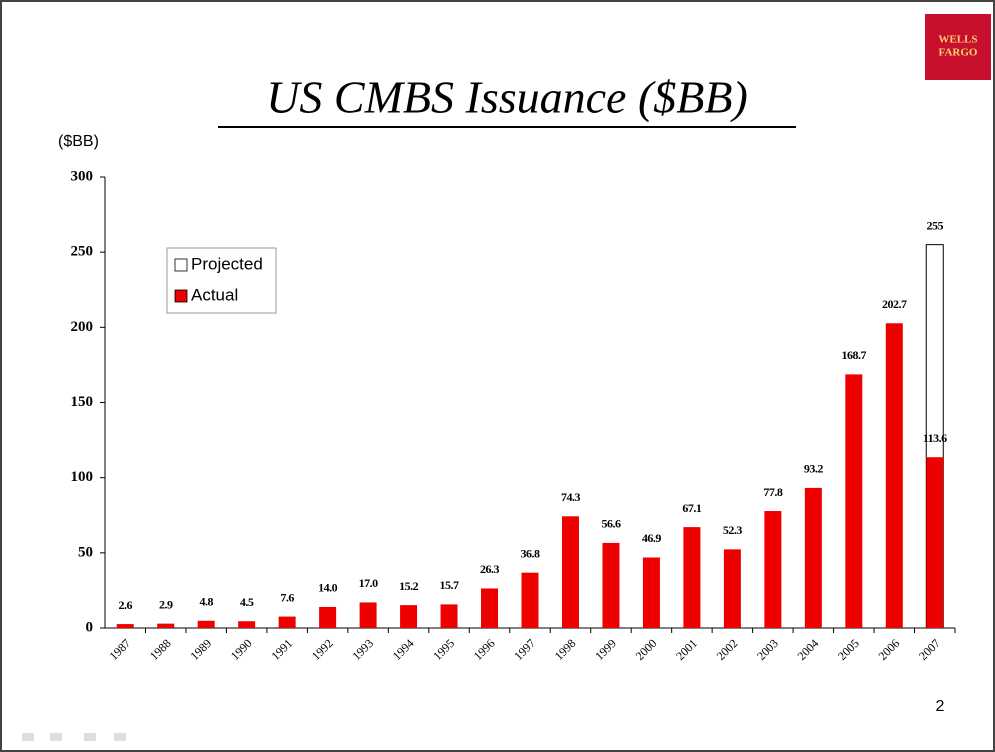  I want to click on data-label: 67.1, so click(692, 508).